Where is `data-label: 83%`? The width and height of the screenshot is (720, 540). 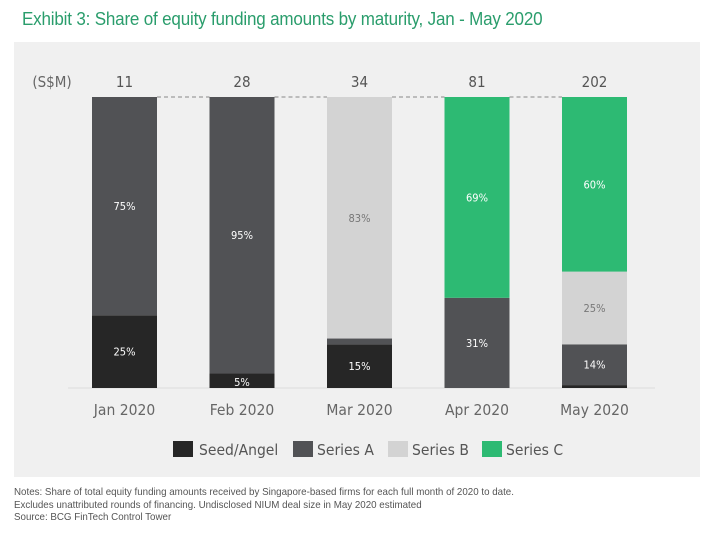
data-label: 83% is located at coordinates (360, 218).